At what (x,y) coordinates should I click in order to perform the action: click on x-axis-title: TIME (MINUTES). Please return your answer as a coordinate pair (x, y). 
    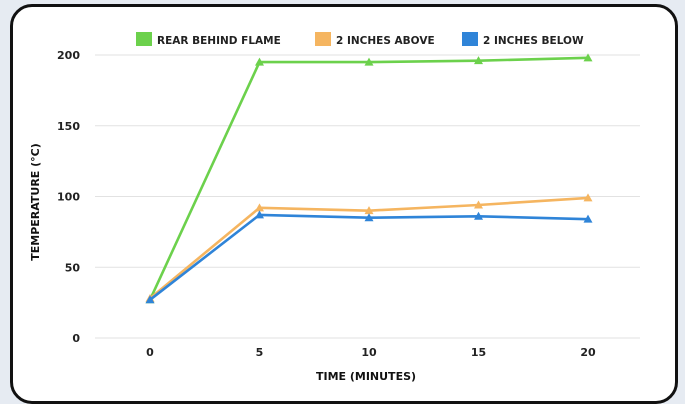
    Looking at the image, I should click on (366, 376).